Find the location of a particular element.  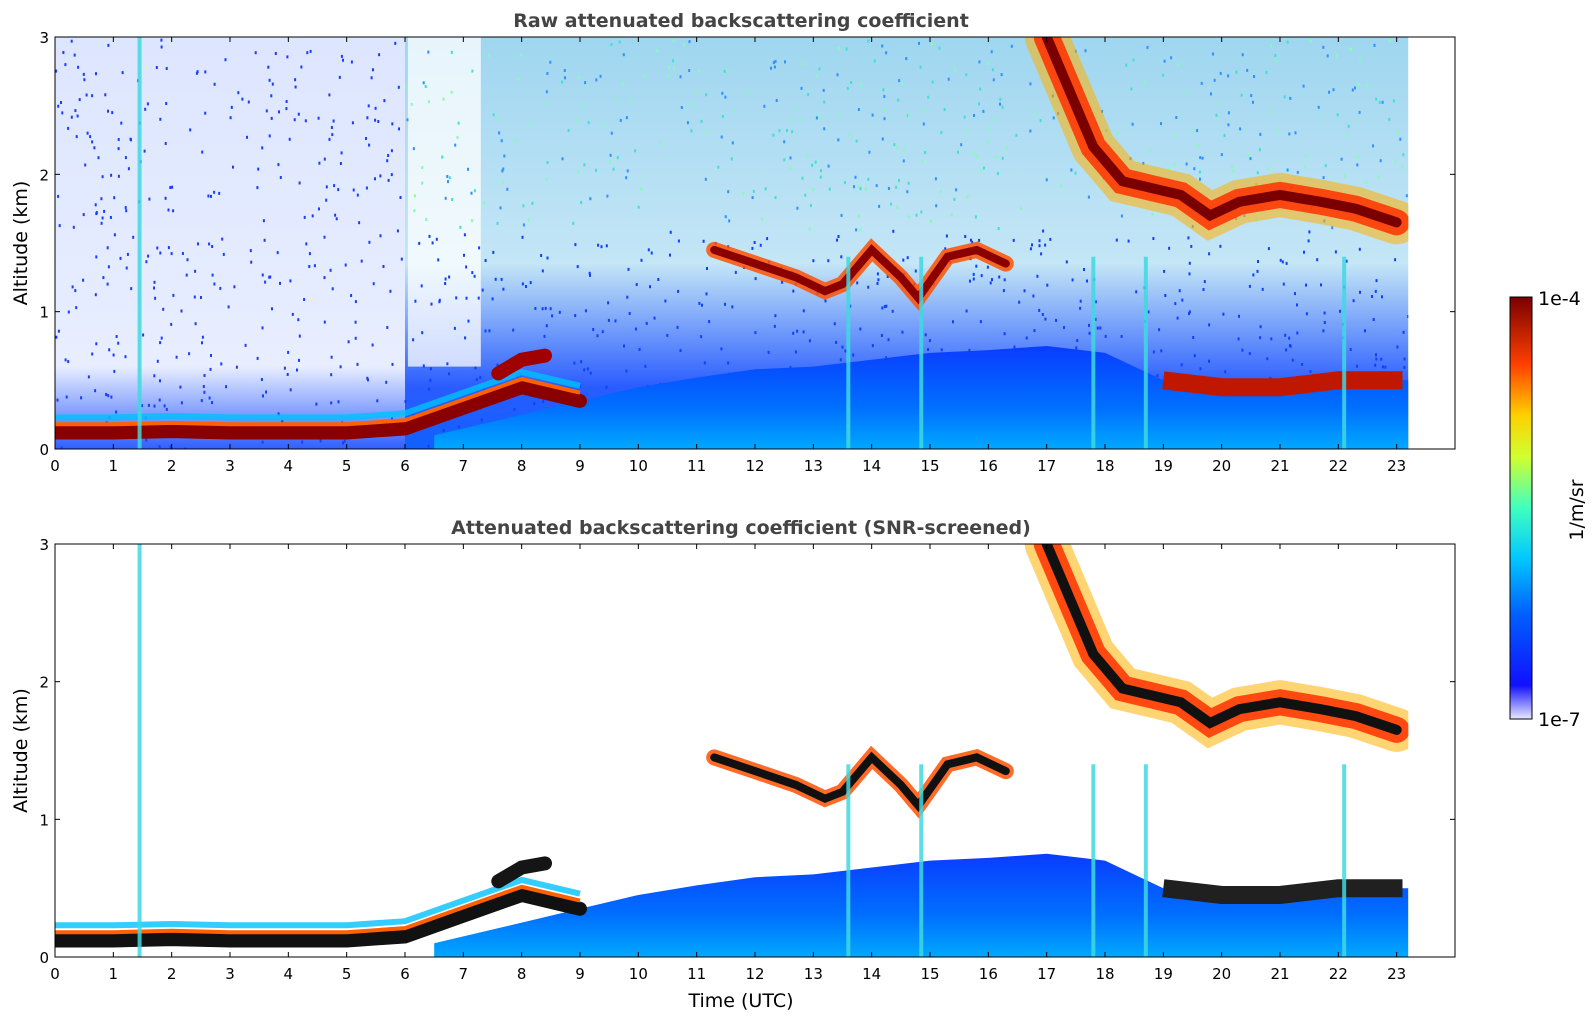

colorbar-min-label: 1e-7 is located at coordinates (1559, 720).